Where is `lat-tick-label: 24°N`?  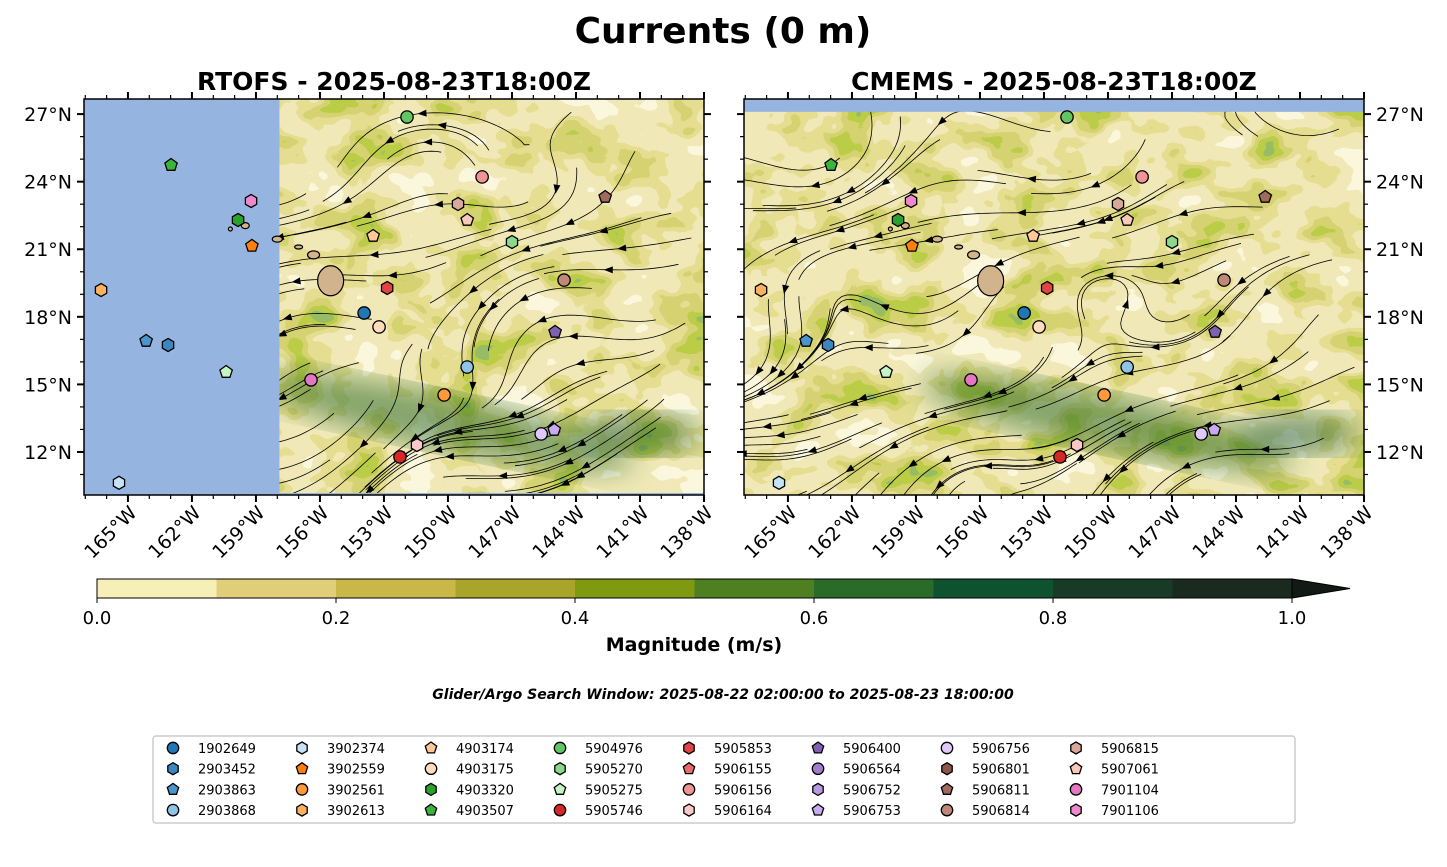
lat-tick-label: 24°N is located at coordinates (1400, 183).